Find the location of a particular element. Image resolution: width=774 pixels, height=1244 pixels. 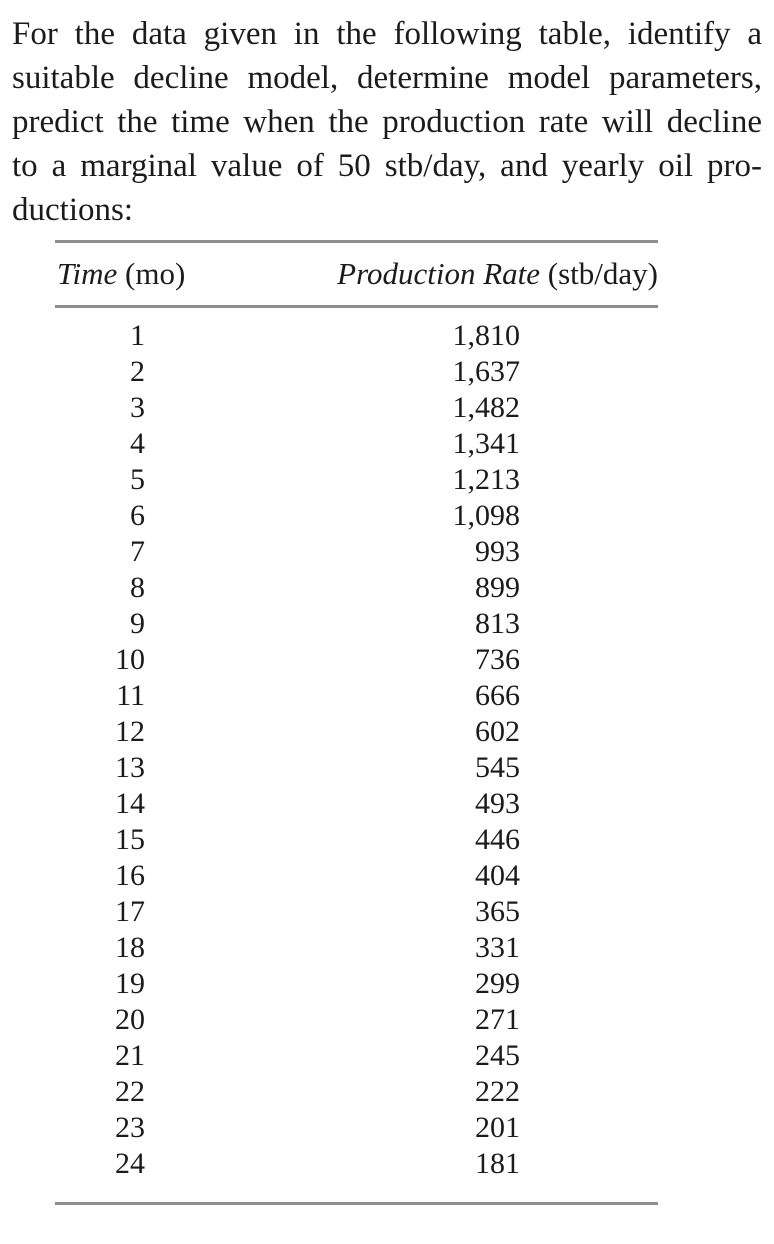

time-cell: 3 is located at coordinates (137, 407).